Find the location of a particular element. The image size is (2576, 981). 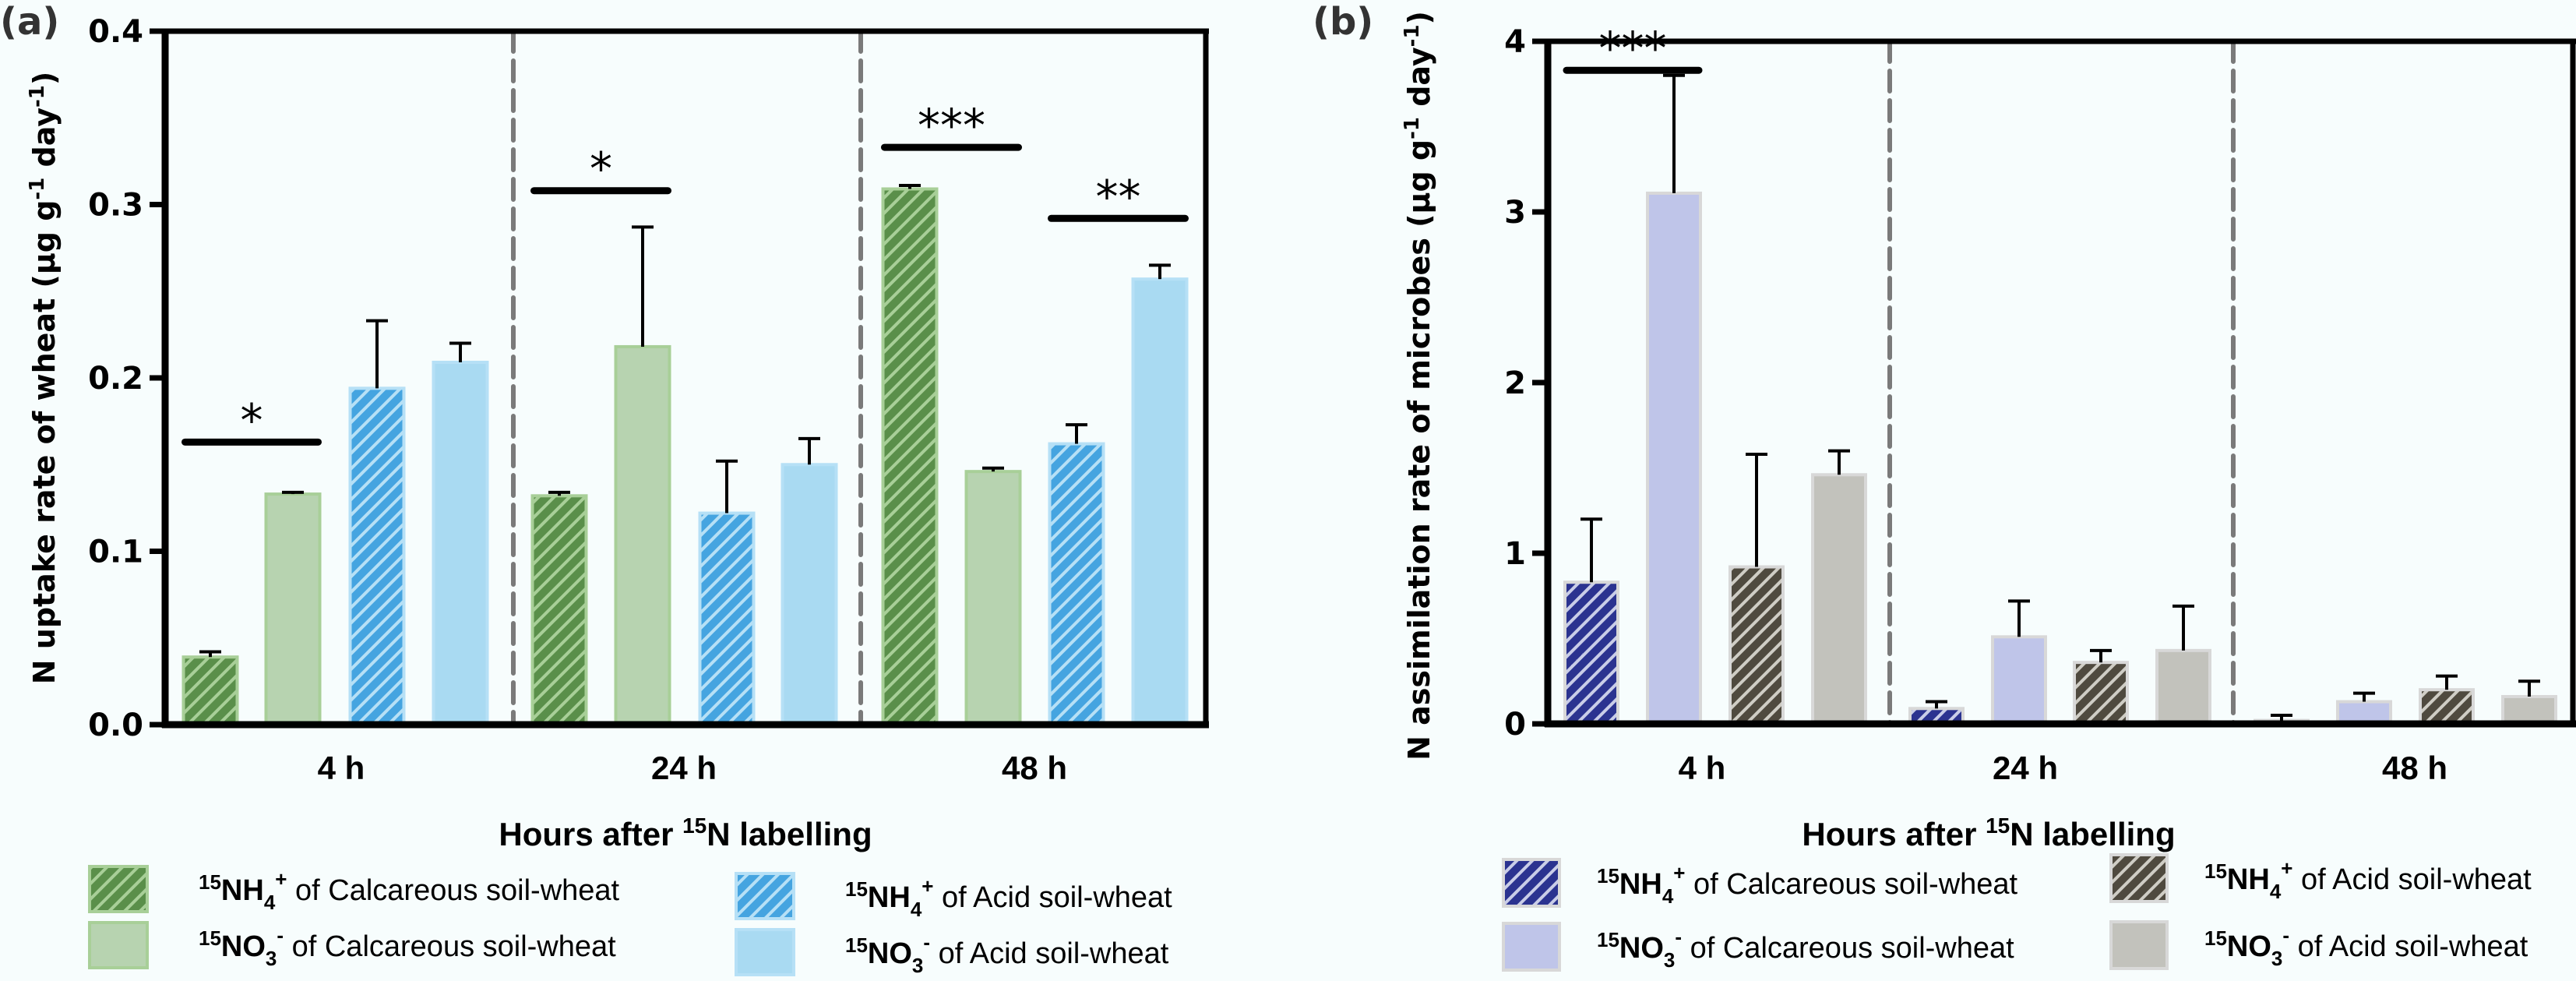

y-tick-label: 4 is located at coordinates (1515, 42).